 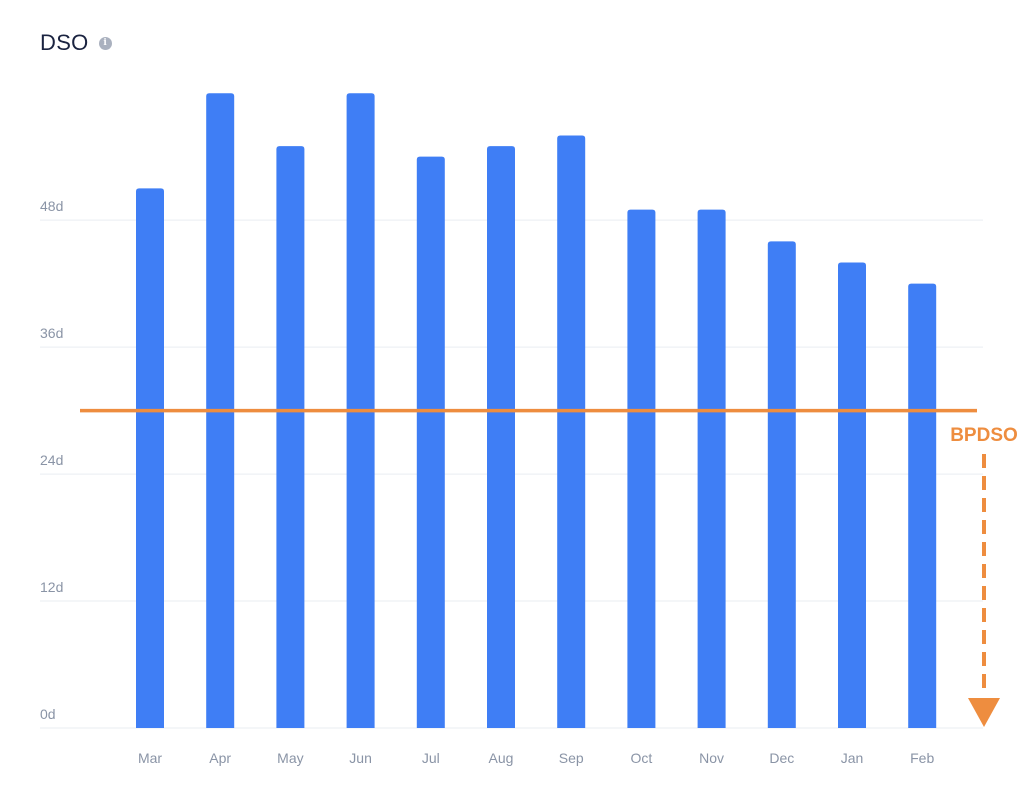 What do you see at coordinates (150, 758) in the screenshot?
I see `x-tick-label: Mar` at bounding box center [150, 758].